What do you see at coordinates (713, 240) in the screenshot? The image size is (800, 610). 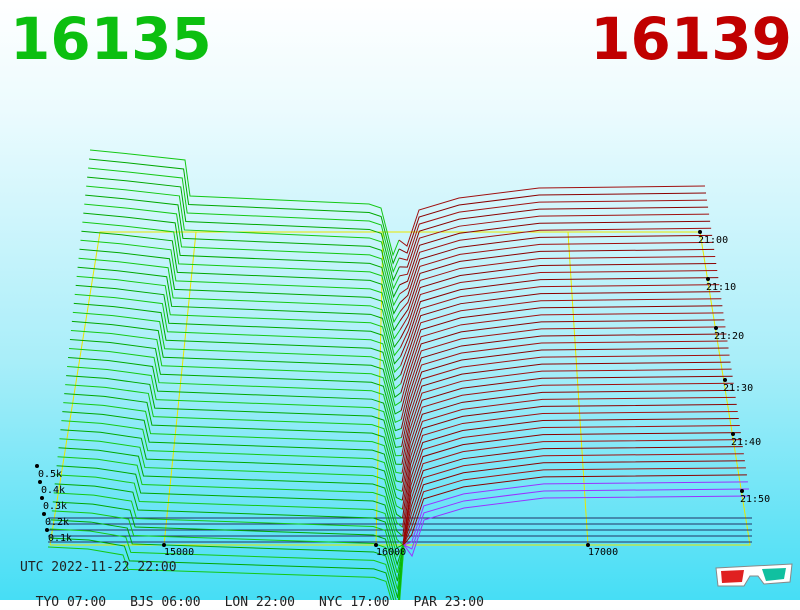 I see `time-tick-label: 21:00` at bounding box center [713, 240].